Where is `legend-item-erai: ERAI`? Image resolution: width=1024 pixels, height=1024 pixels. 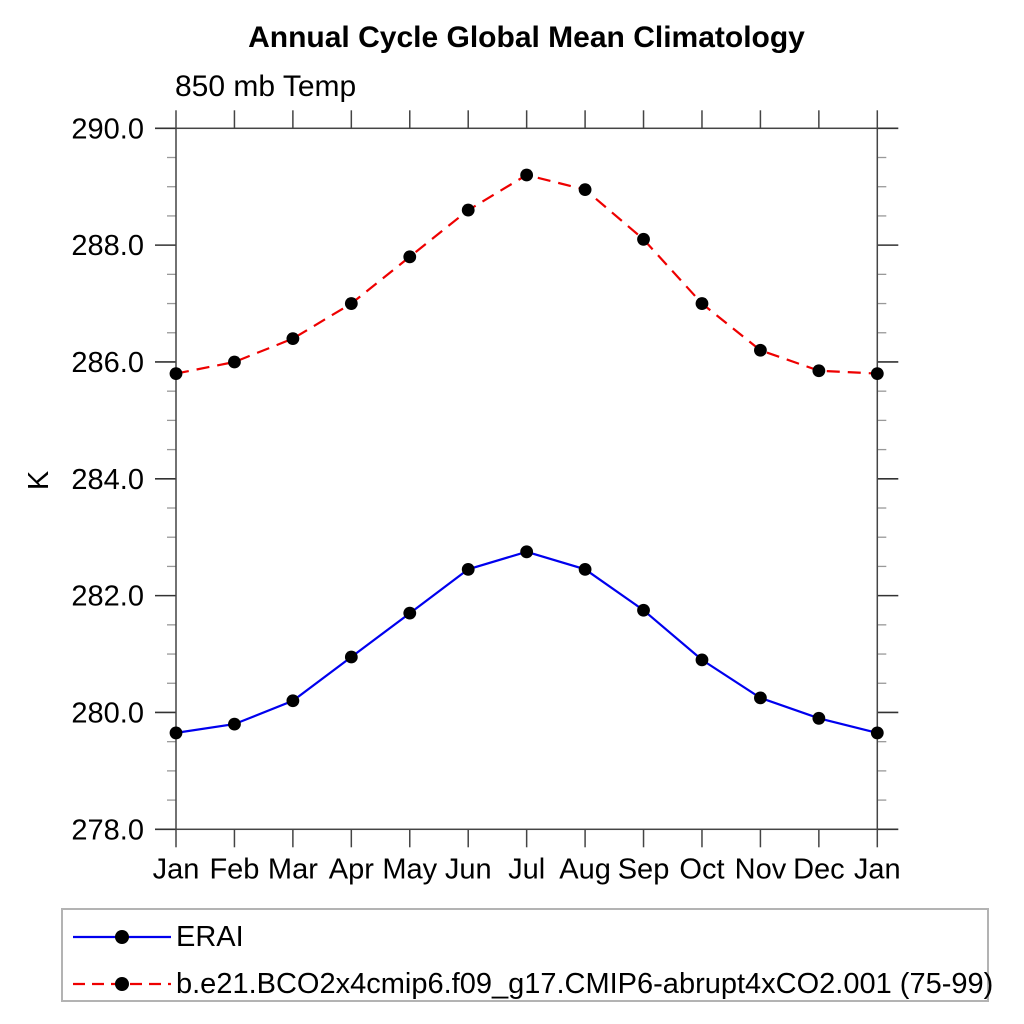 legend-item-erai: ERAI is located at coordinates (158, 937).